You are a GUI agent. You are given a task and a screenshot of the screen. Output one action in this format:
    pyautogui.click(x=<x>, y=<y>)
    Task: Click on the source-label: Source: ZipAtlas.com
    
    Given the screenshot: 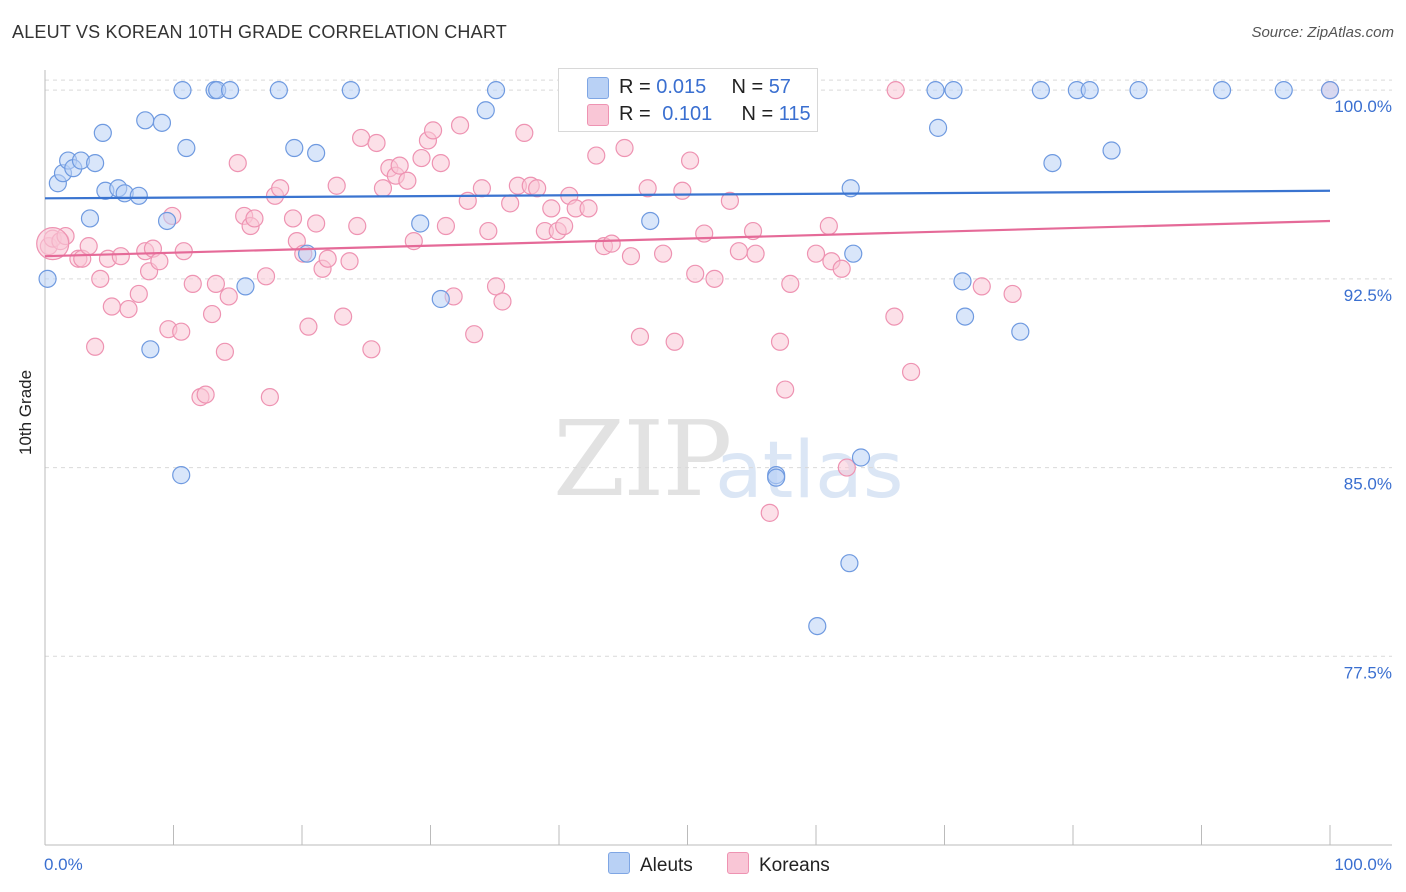 What is the action you would take?
    pyautogui.click(x=1322, y=32)
    